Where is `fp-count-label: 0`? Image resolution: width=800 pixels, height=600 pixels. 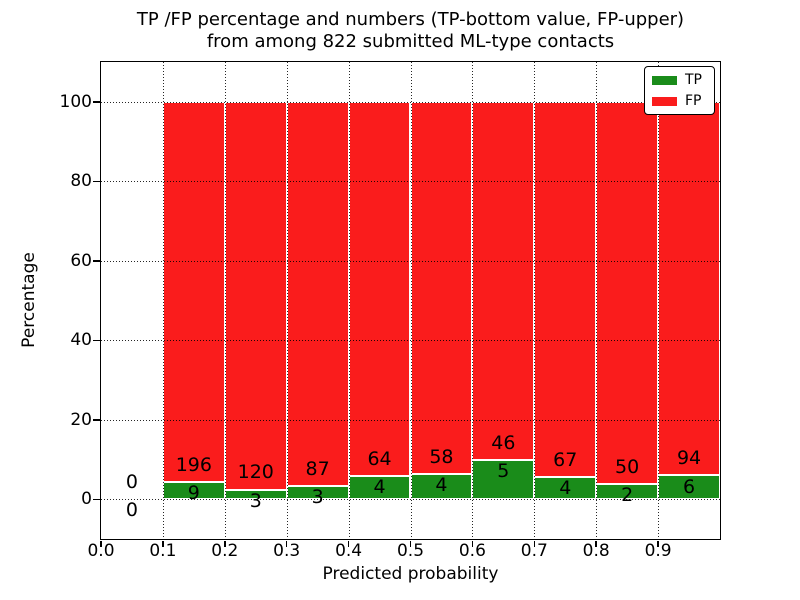
fp-count-label: 0 is located at coordinates (131, 482).